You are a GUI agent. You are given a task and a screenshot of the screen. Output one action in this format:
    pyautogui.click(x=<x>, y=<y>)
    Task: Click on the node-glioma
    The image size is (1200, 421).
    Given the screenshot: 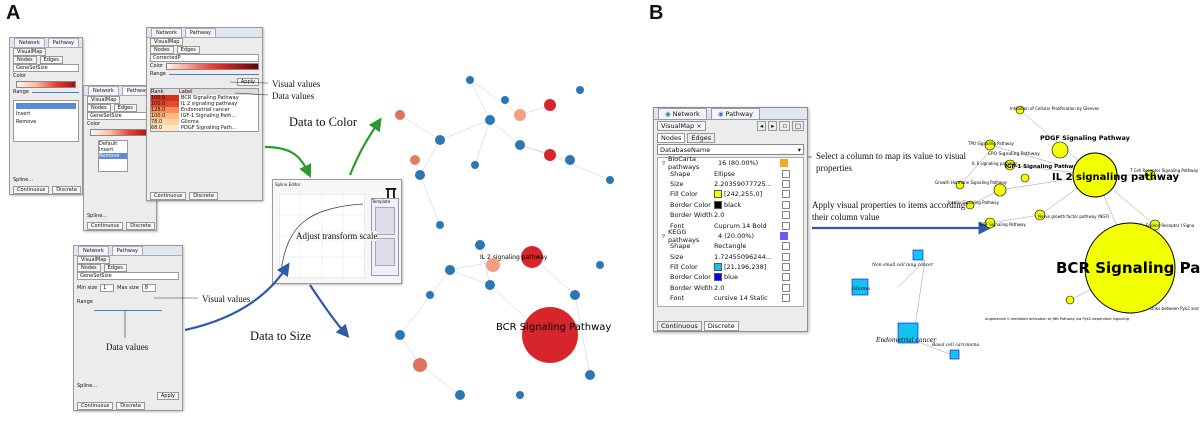 What is the action you would take?
    pyautogui.click(x=860, y=287)
    